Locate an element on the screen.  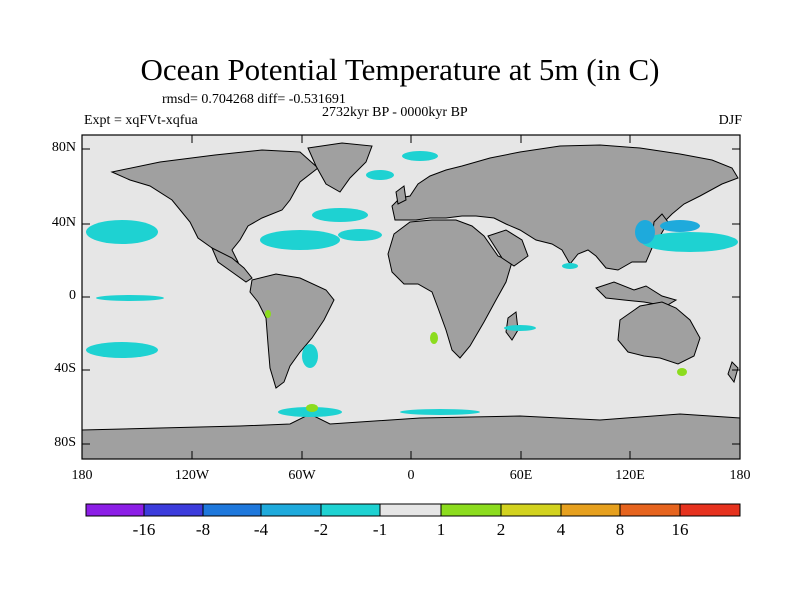
colorbar-label: 16 is located at coordinates (680, 529).